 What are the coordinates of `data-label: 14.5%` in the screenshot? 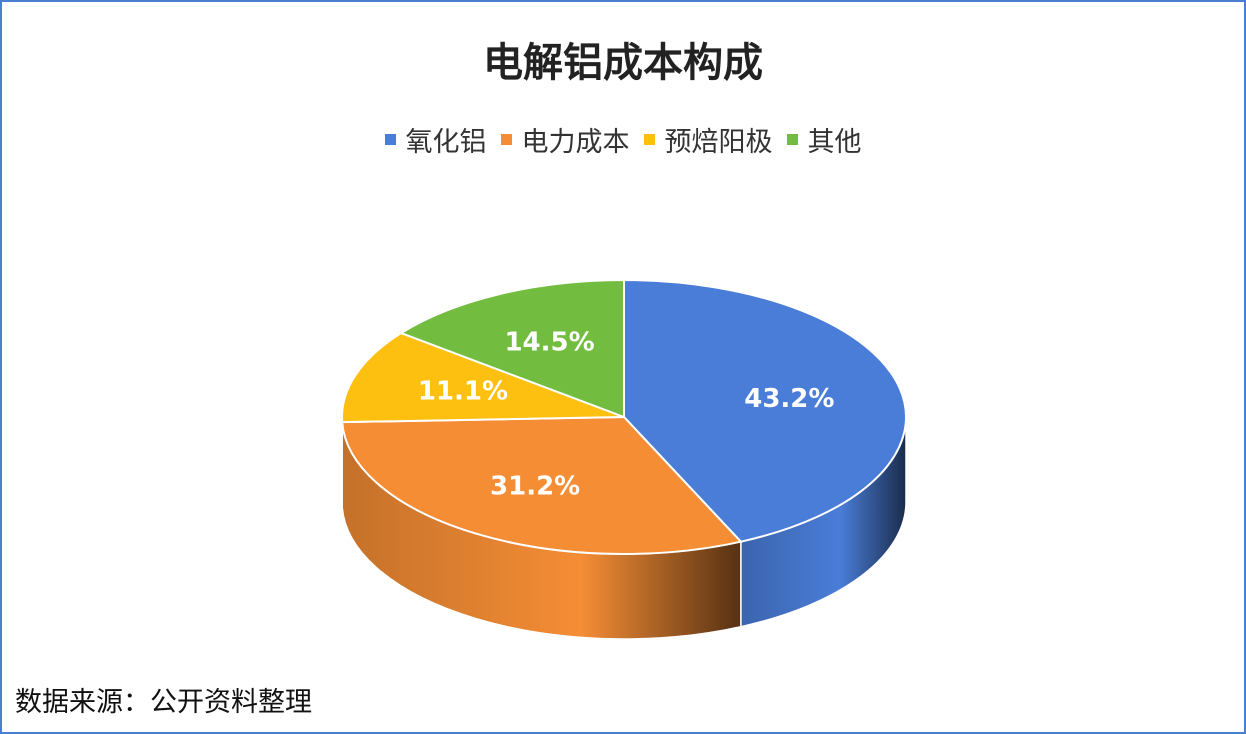 It's located at (549, 343).